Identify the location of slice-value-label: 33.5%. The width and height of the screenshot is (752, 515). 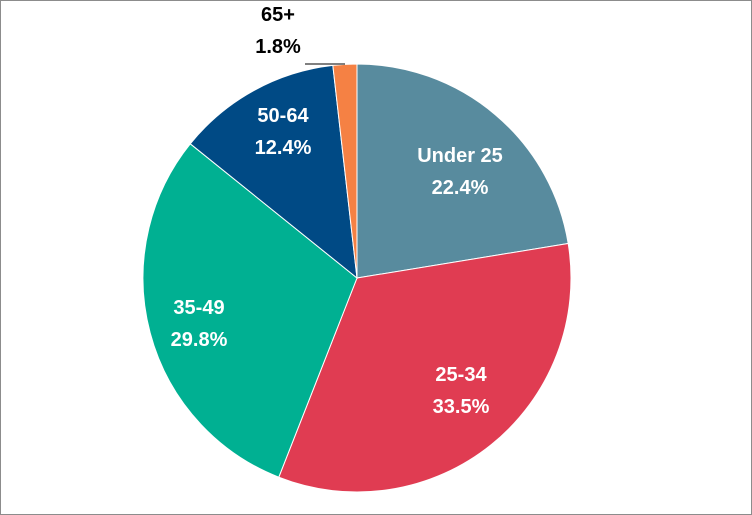
(461, 407).